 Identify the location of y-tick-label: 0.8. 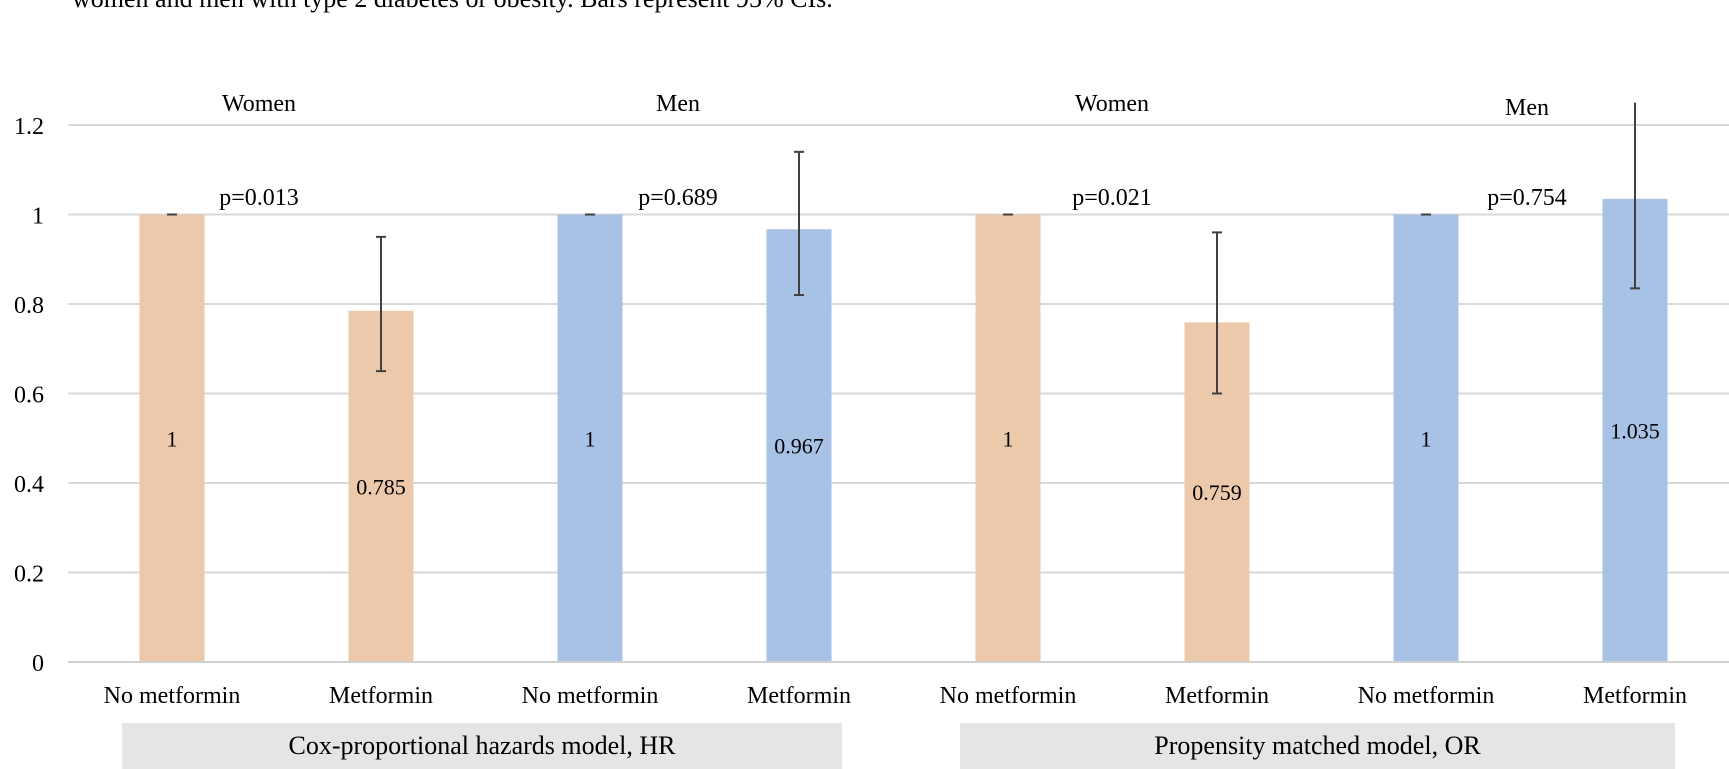
(29, 306).